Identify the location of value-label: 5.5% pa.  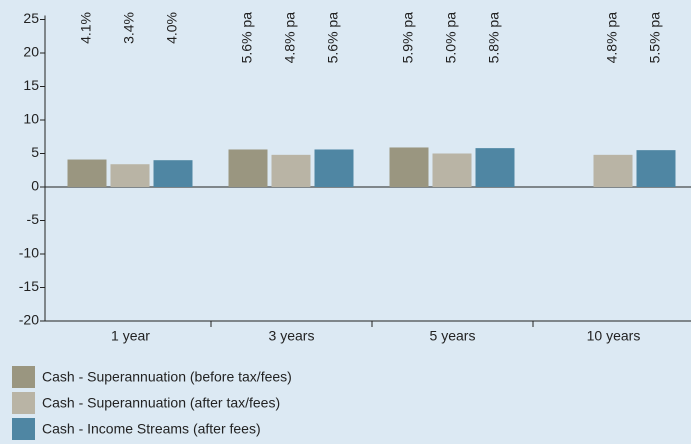
(655, 38).